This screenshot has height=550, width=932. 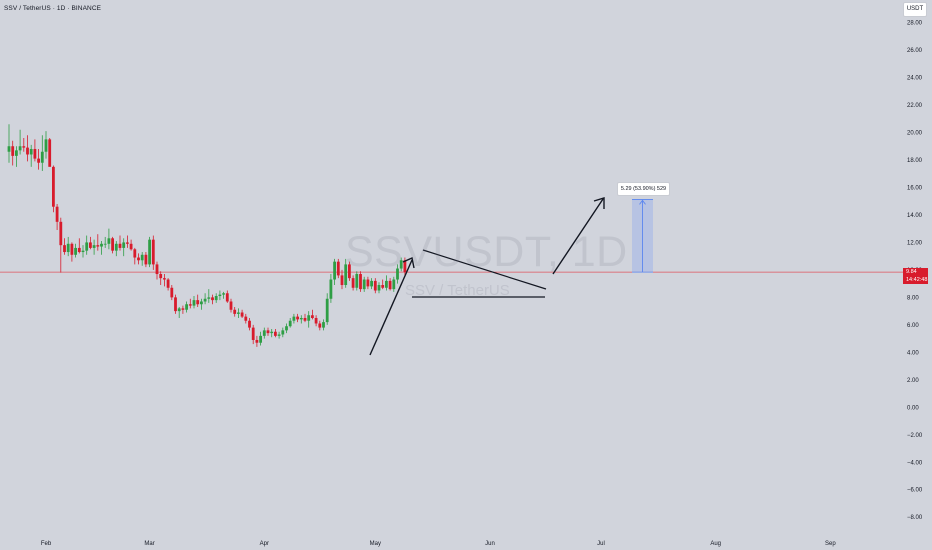 What do you see at coordinates (457, 290) in the screenshot?
I see `watermark-name: SSV / TetherUS` at bounding box center [457, 290].